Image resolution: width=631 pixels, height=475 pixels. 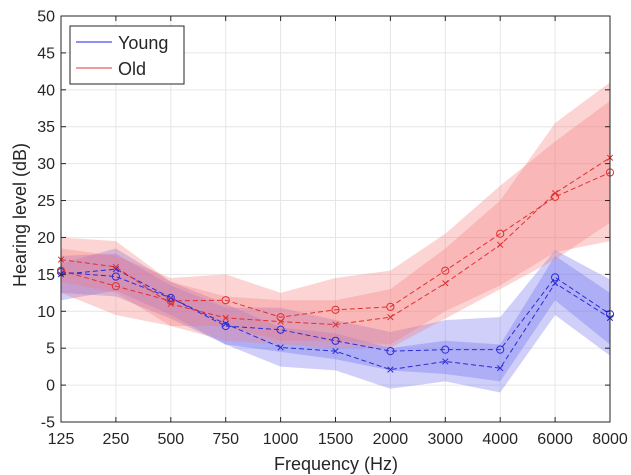 What do you see at coordinates (50, 349) in the screenshot?
I see `y-tick-label: 5` at bounding box center [50, 349].